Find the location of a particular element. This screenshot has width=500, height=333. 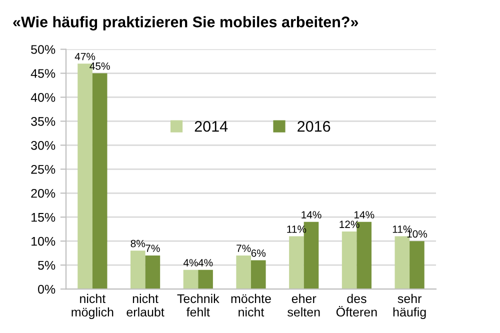

x-tick-label: nicht erlaubt is located at coordinates (145, 305).